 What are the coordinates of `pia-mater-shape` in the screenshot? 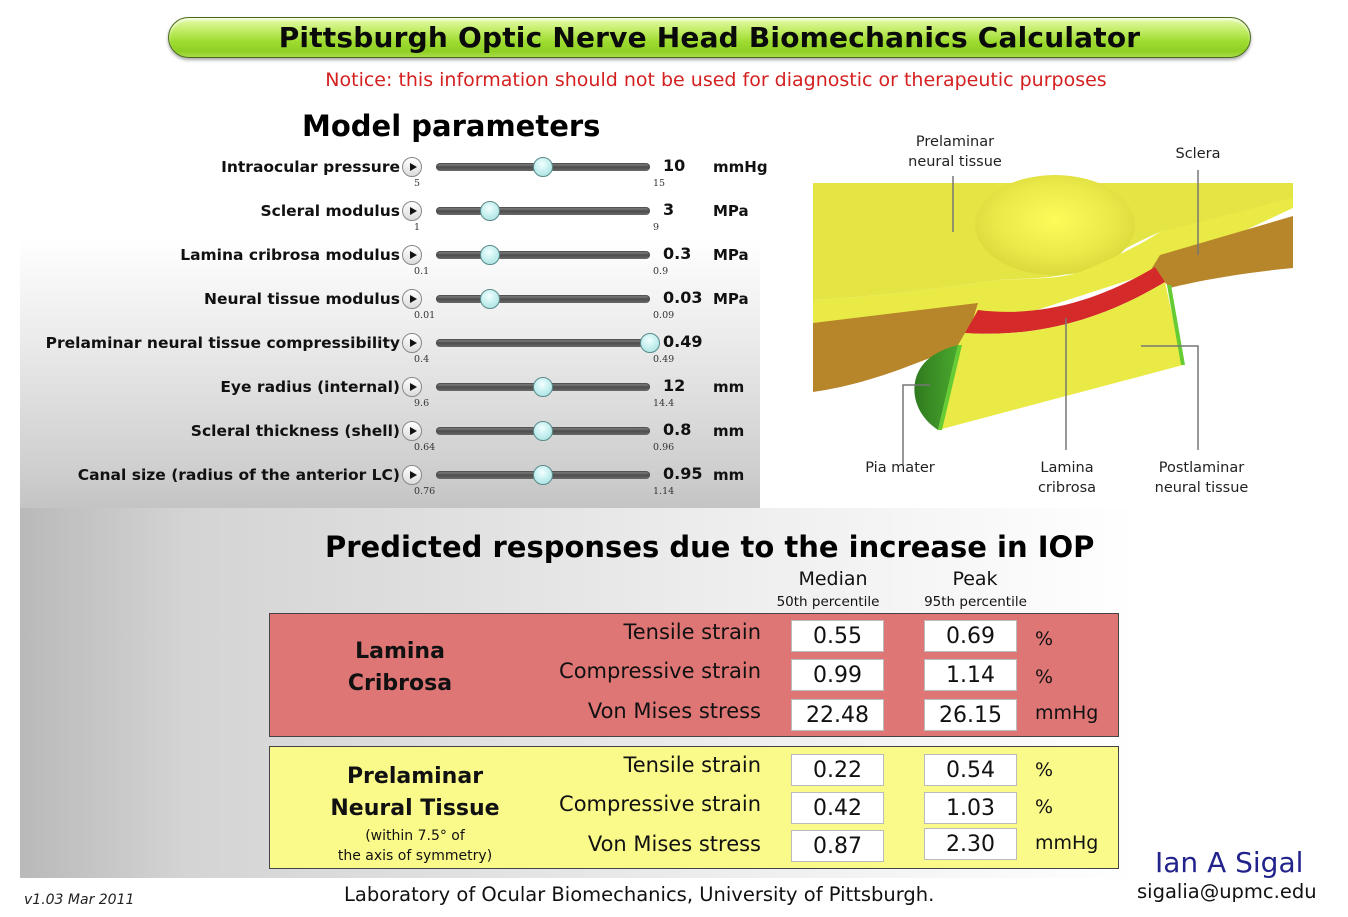 It's located at (936, 387).